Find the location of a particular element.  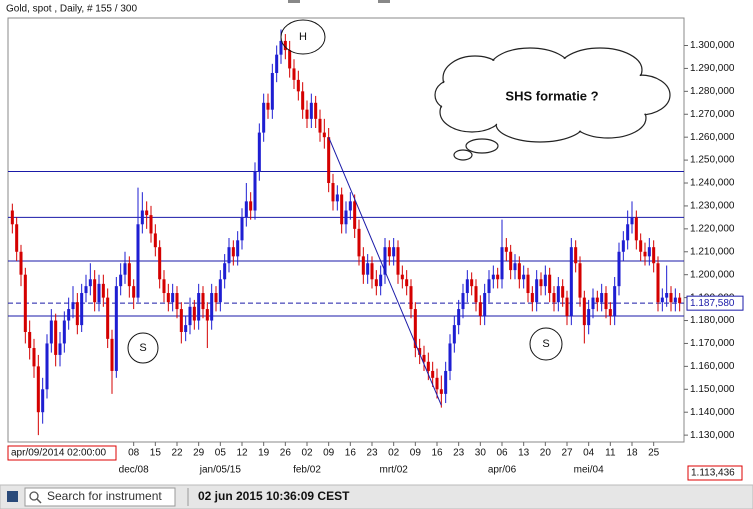

annotation-label: S is located at coordinates (142, 348).